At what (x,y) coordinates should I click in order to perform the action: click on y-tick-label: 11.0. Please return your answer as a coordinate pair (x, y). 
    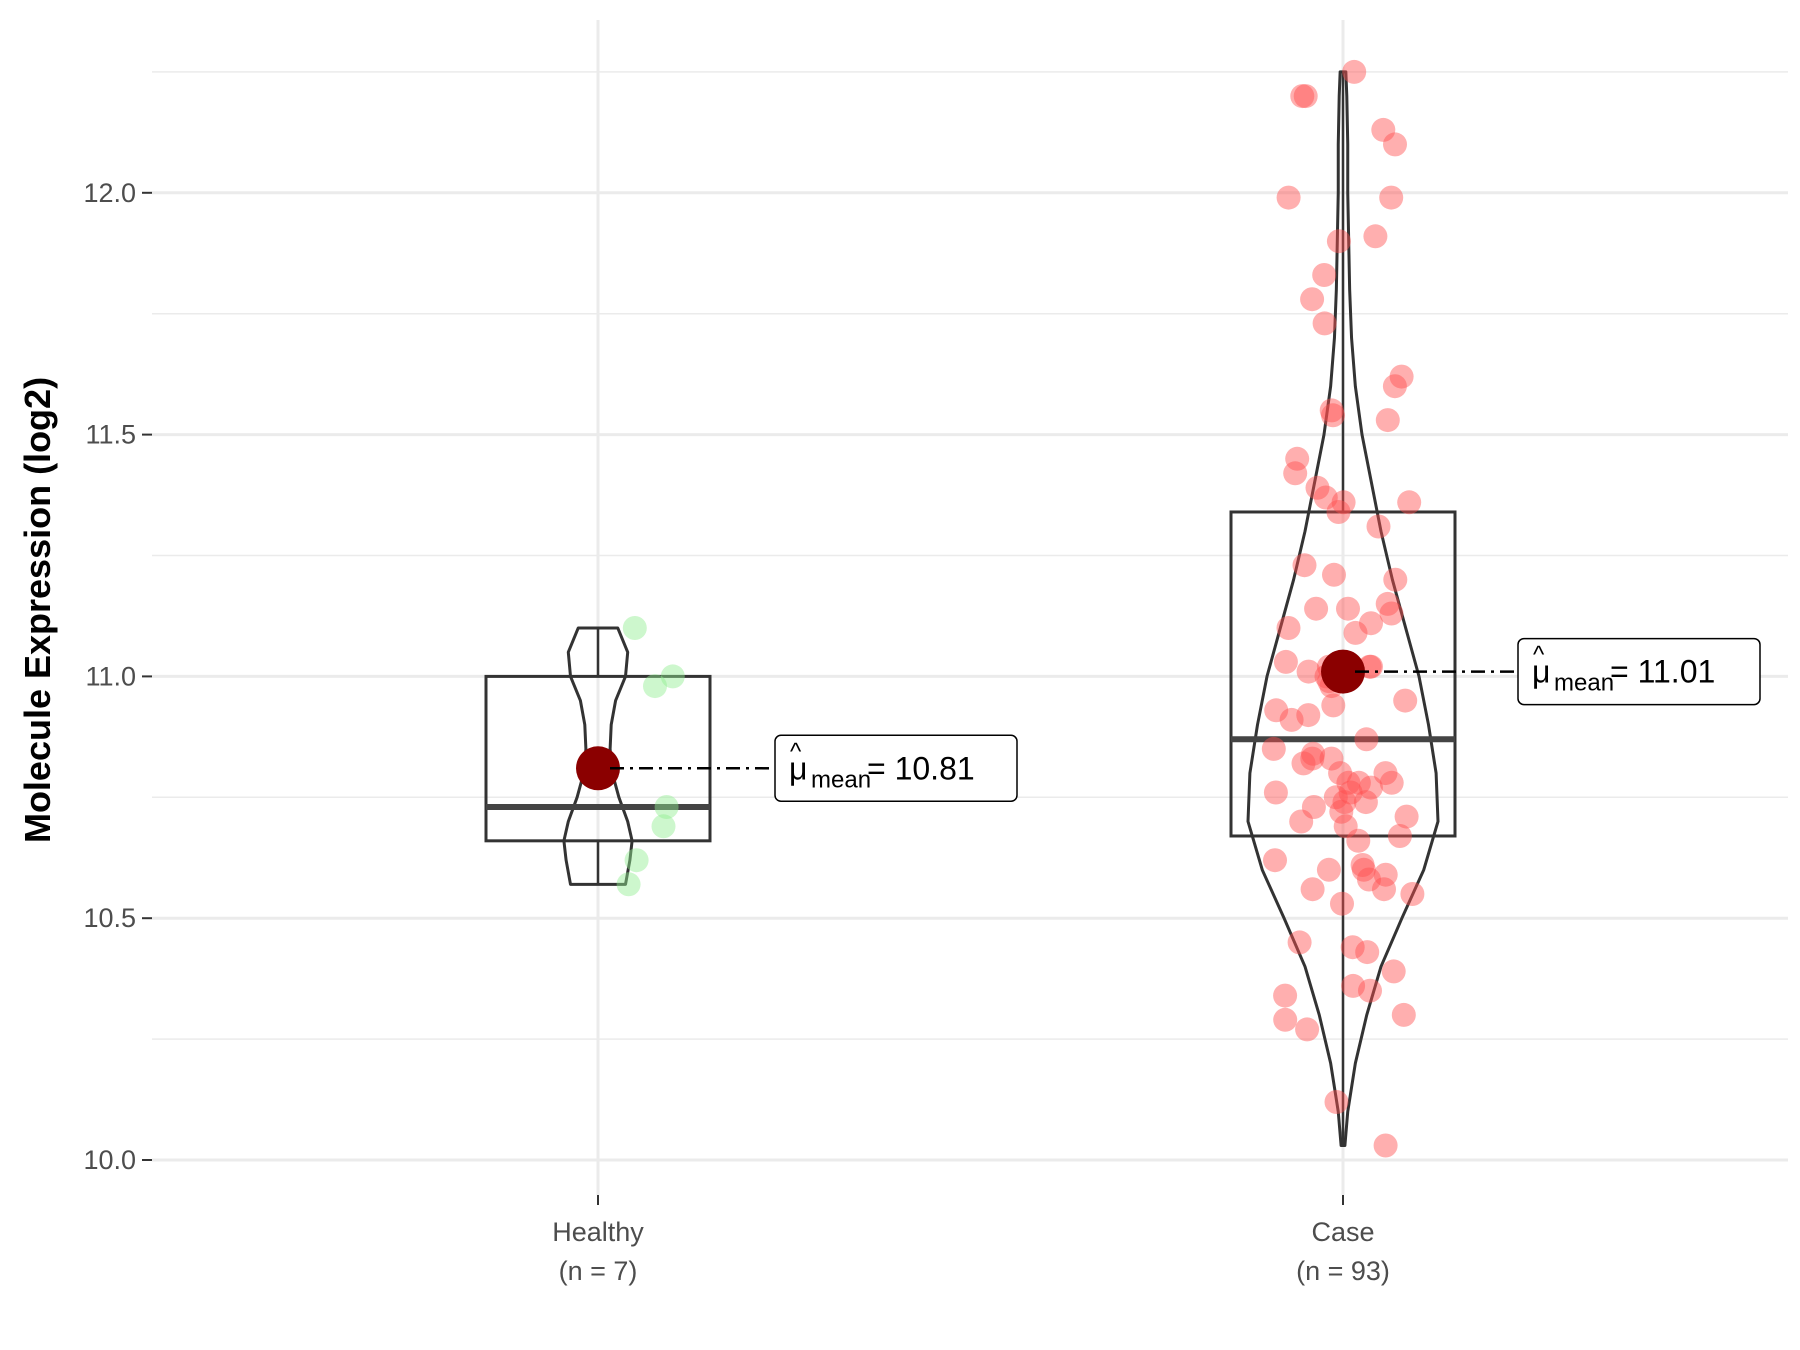
    Looking at the image, I should click on (110, 676).